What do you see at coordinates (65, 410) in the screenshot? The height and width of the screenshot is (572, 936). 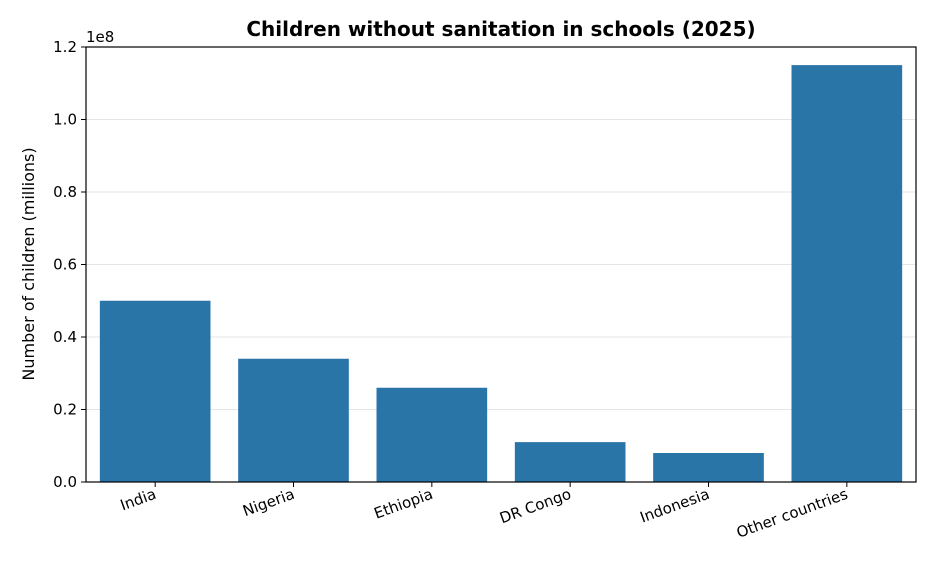 I see `y-tick-label: 0.2` at bounding box center [65, 410].